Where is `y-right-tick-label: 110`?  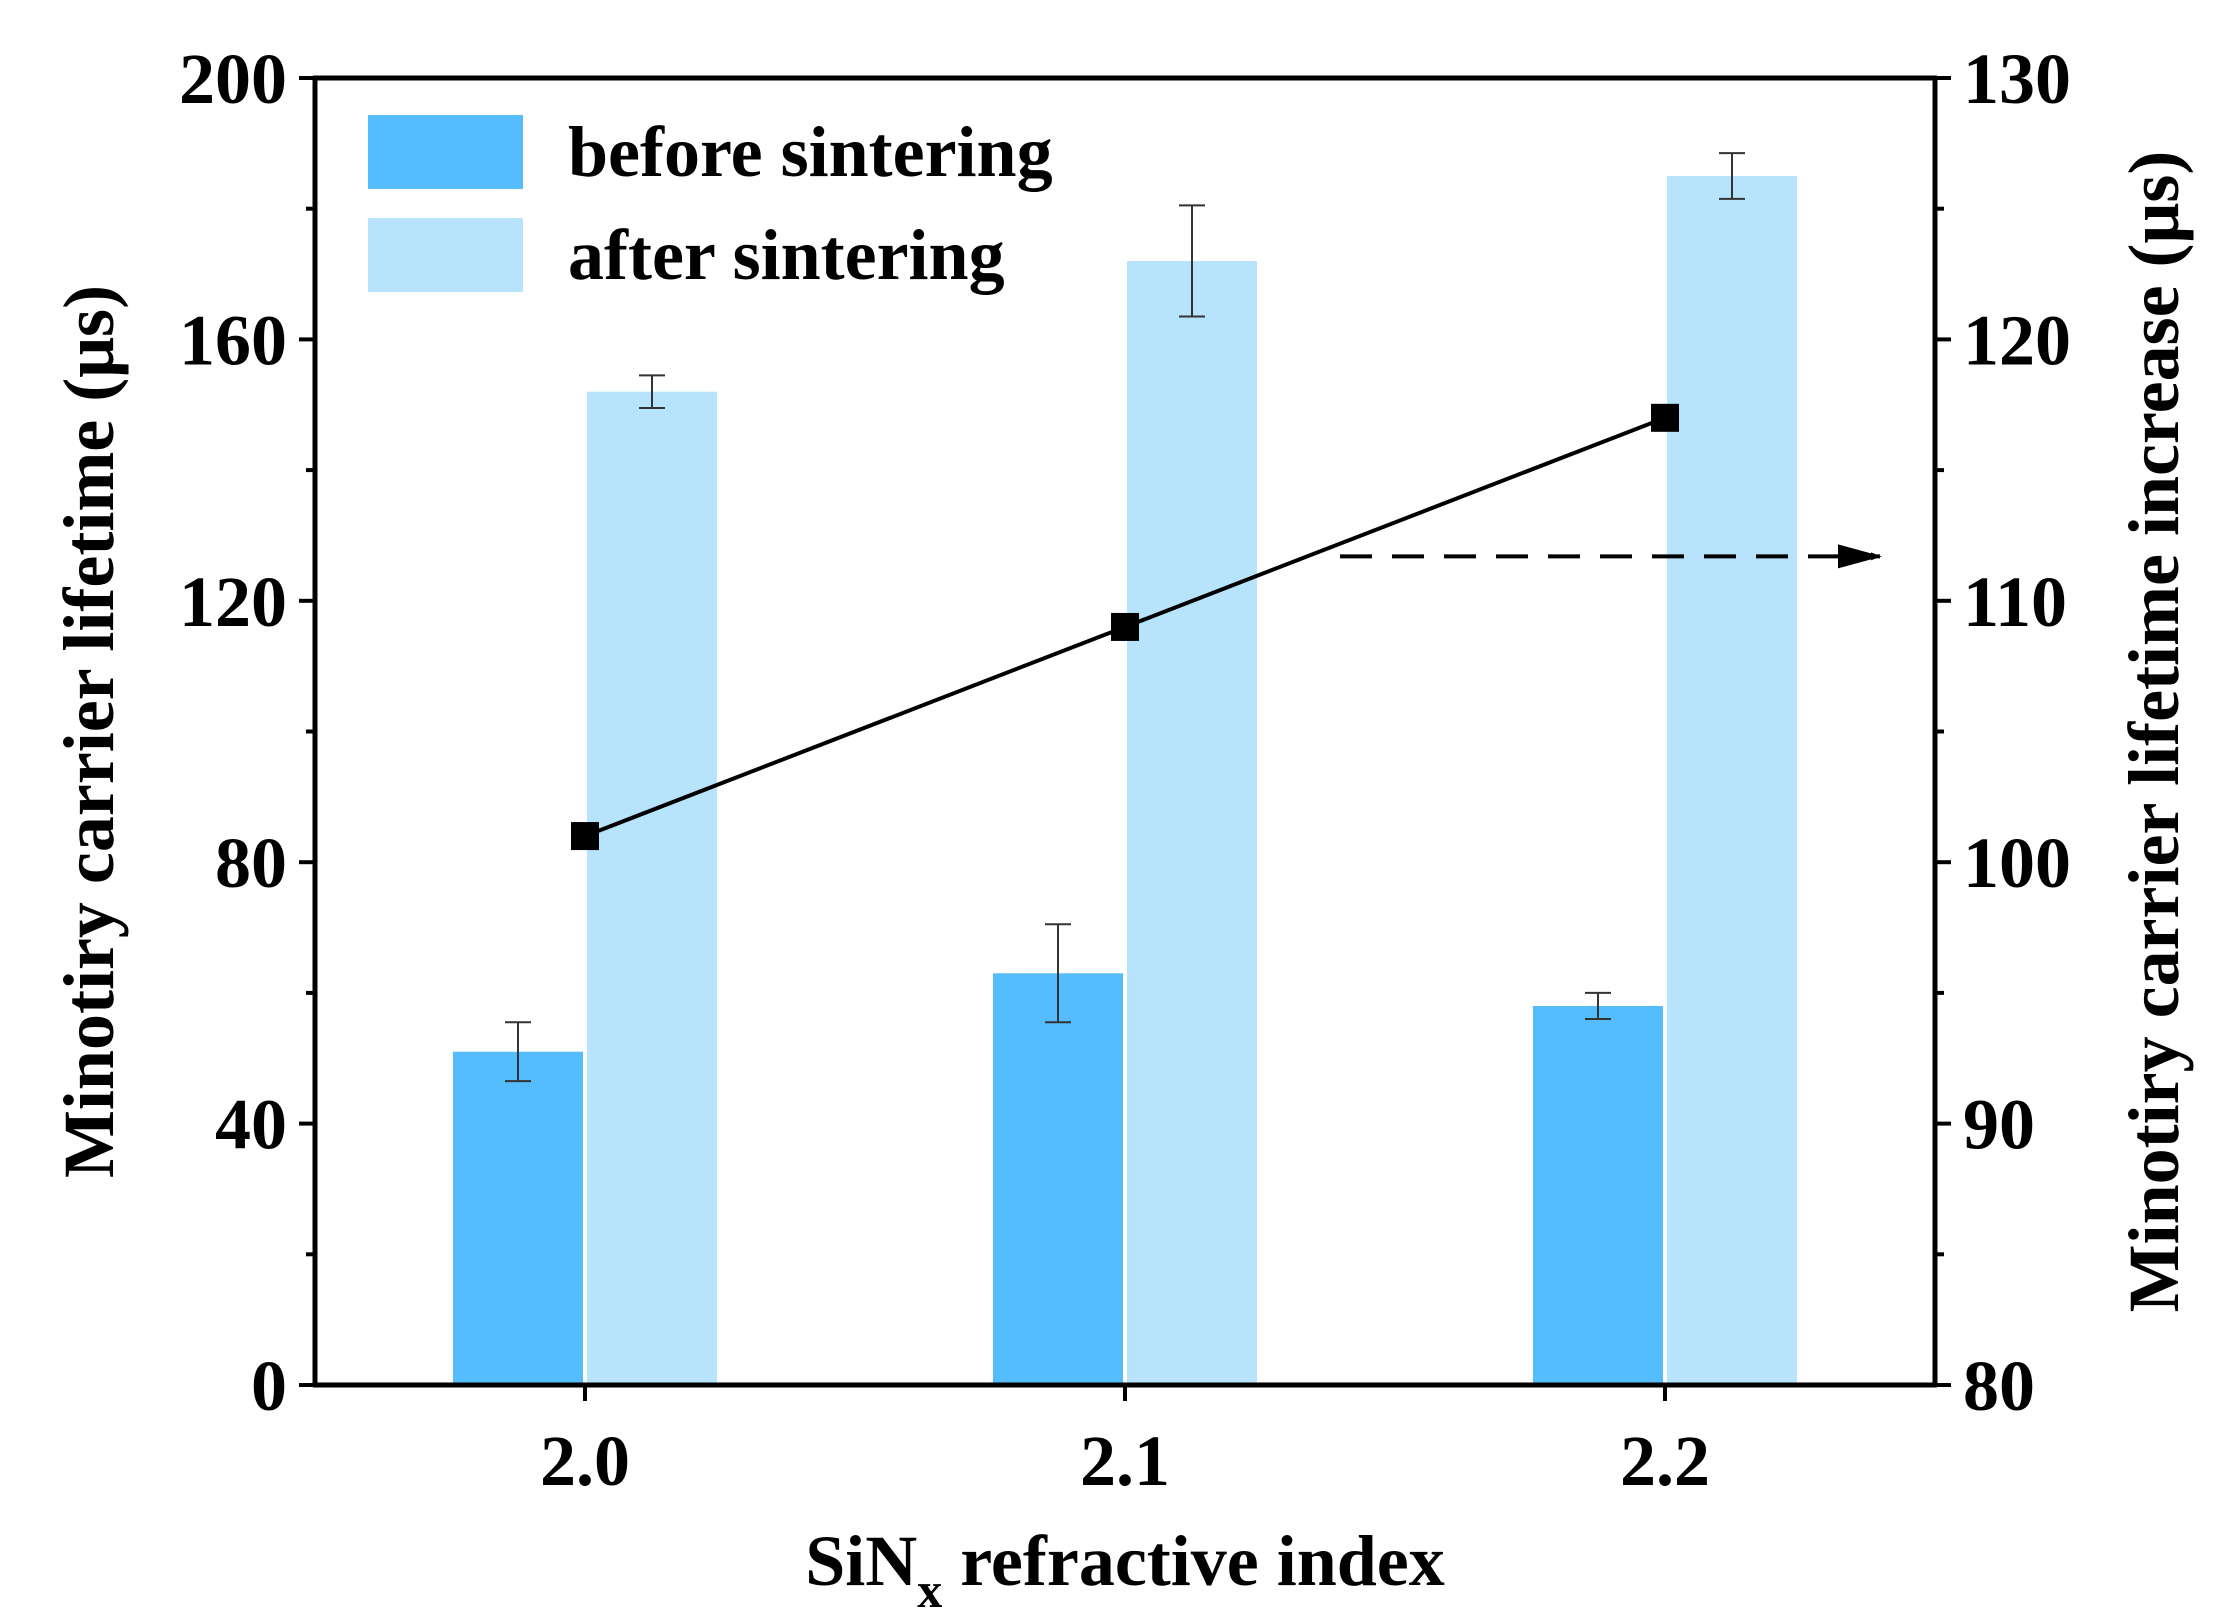
y-right-tick-label: 110 is located at coordinates (2015, 602).